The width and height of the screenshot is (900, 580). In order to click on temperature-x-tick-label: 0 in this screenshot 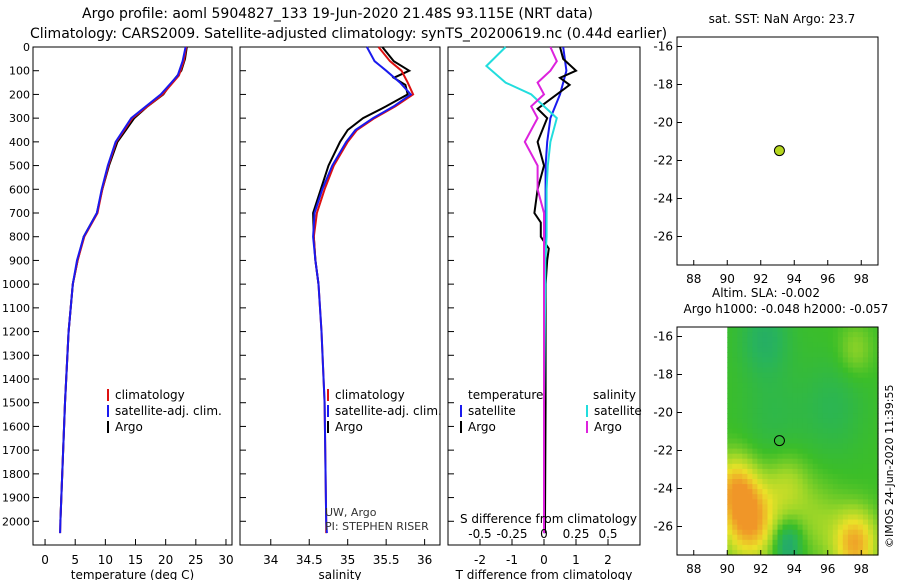, I will do `click(45, 560)`.